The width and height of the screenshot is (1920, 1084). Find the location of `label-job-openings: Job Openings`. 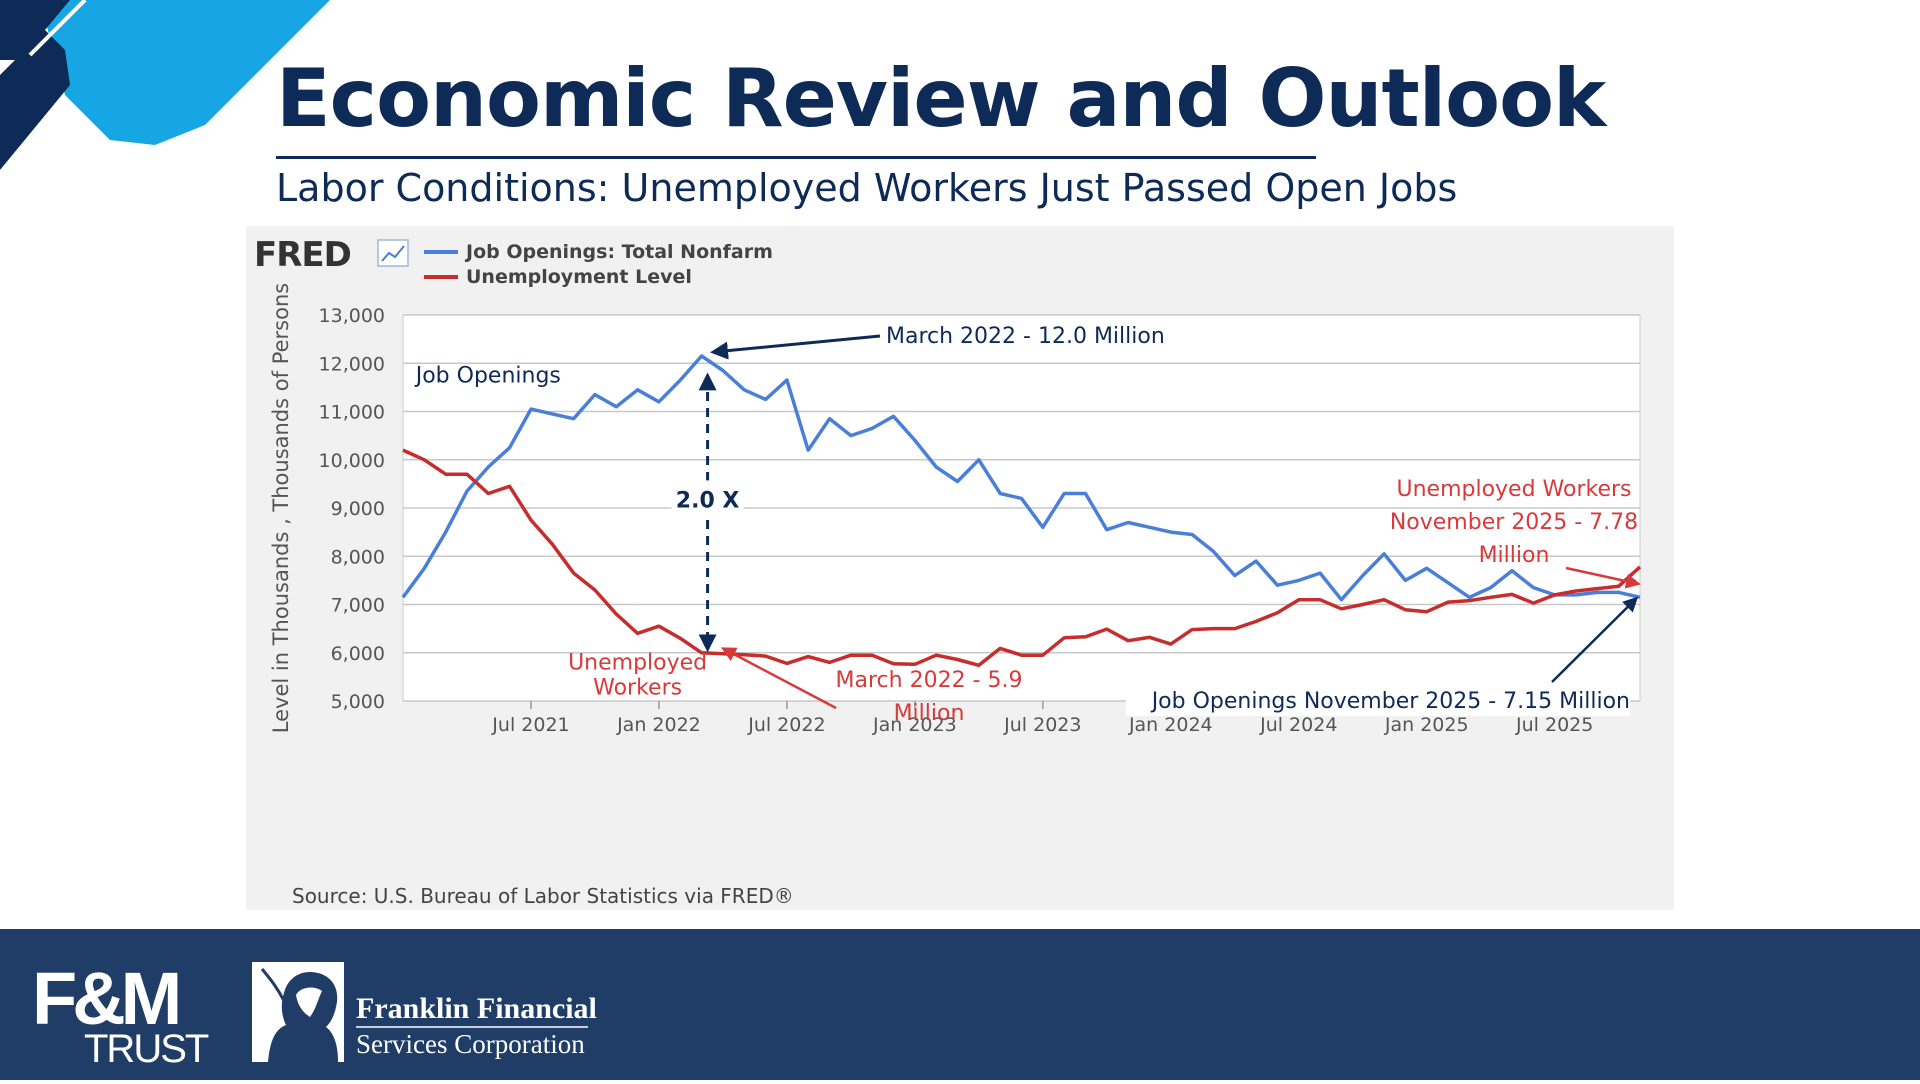

label-job-openings: Job Openings is located at coordinates (487, 376).